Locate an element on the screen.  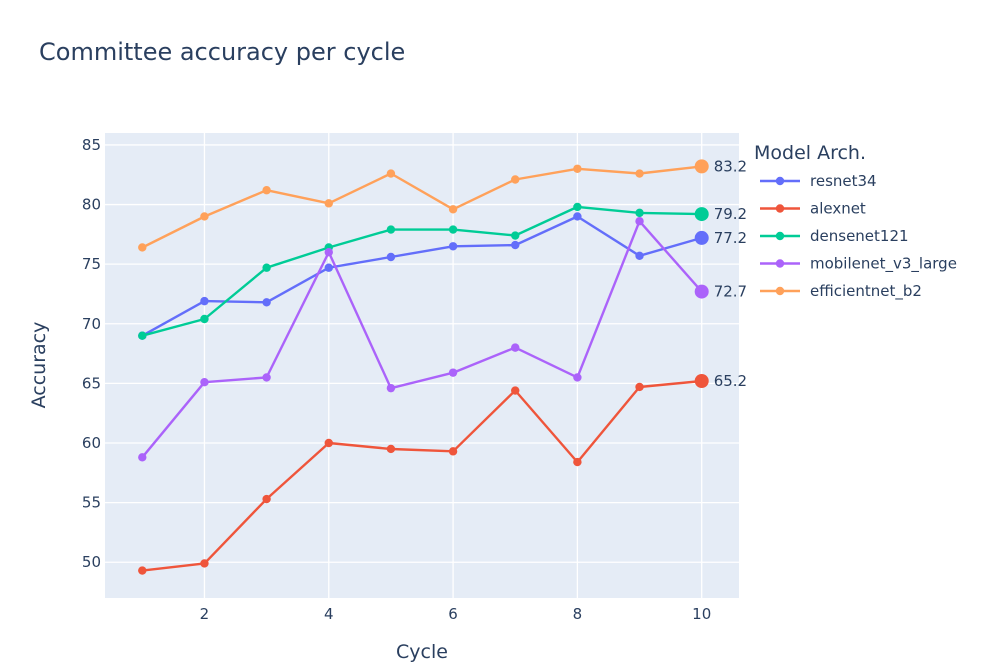
legend-label: densenet121 is located at coordinates (859, 236).